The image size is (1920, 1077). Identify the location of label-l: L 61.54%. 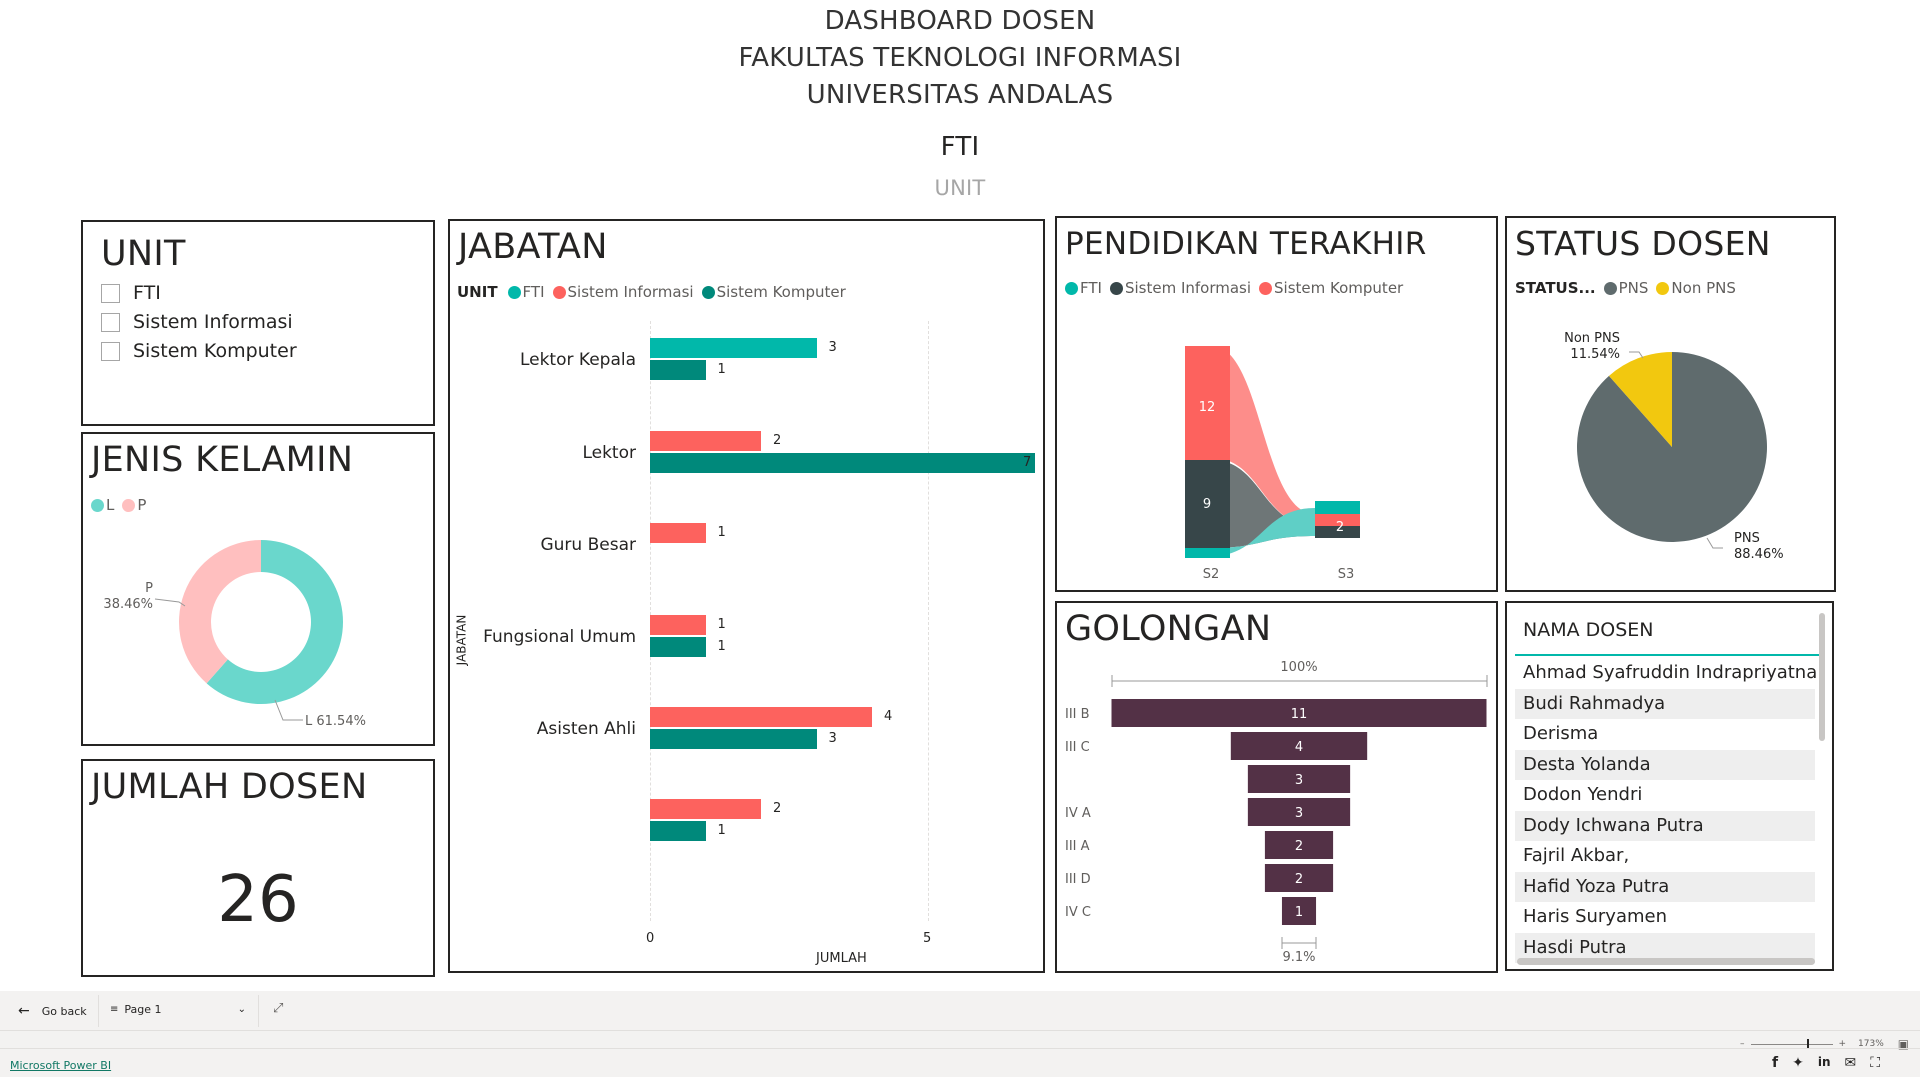
(335, 721).